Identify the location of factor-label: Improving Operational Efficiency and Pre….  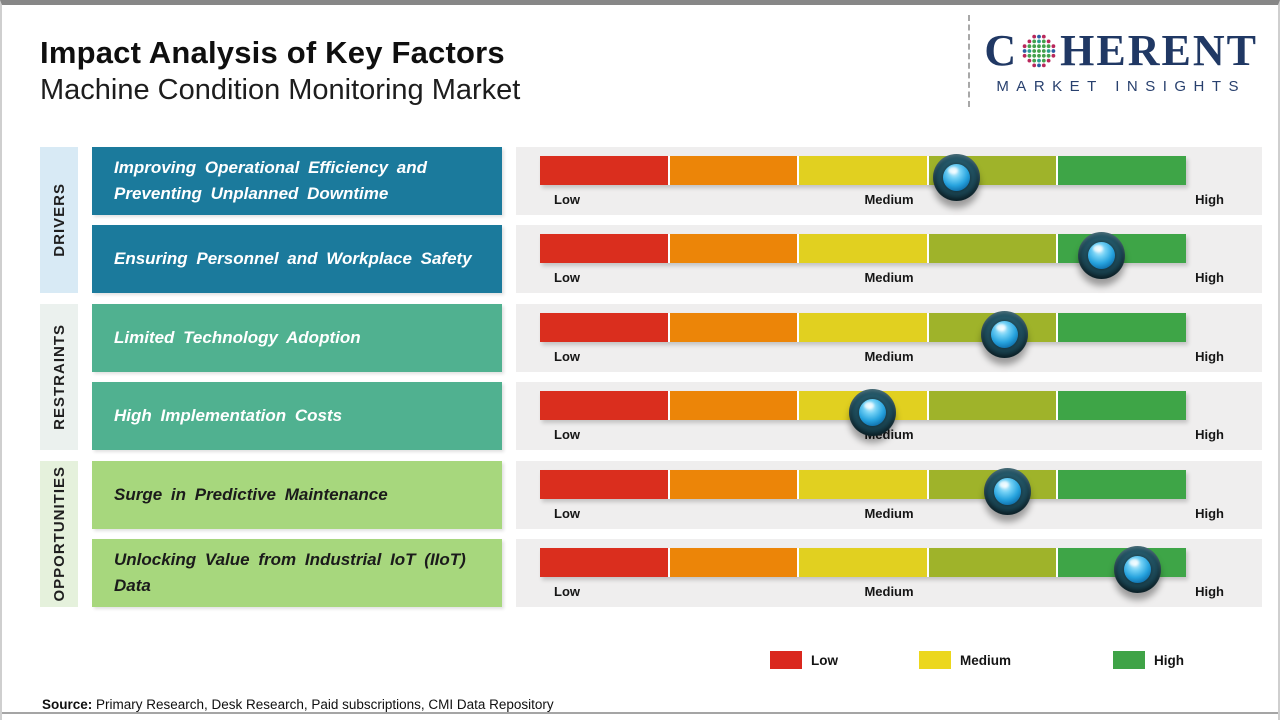
(271, 180).